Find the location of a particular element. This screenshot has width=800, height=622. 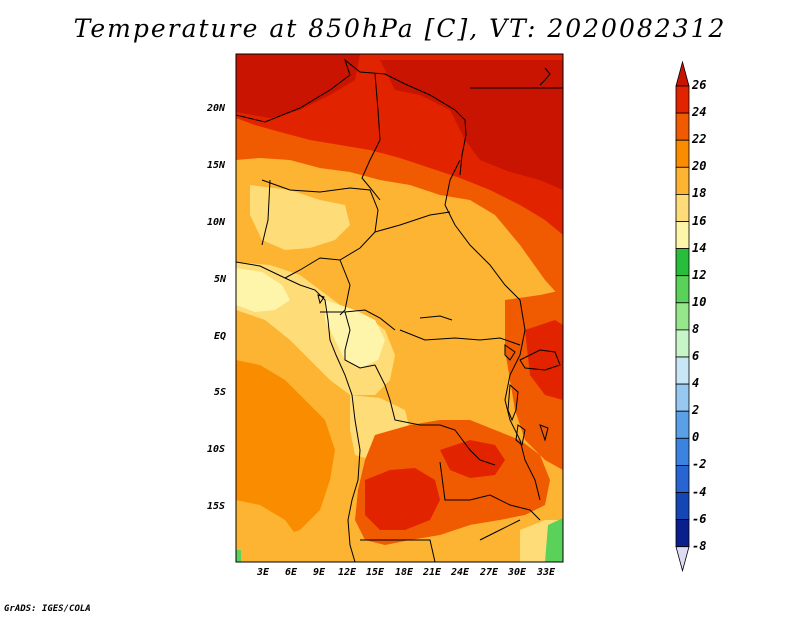

lat-label-5n: 5N is located at coordinates (220, 279).